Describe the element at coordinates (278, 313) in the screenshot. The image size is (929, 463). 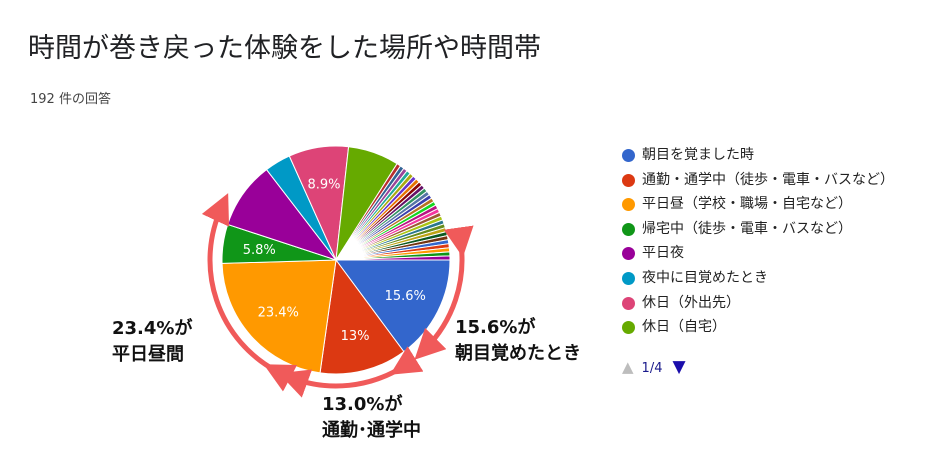
I see `slice-data-label: 23.4%` at that location.